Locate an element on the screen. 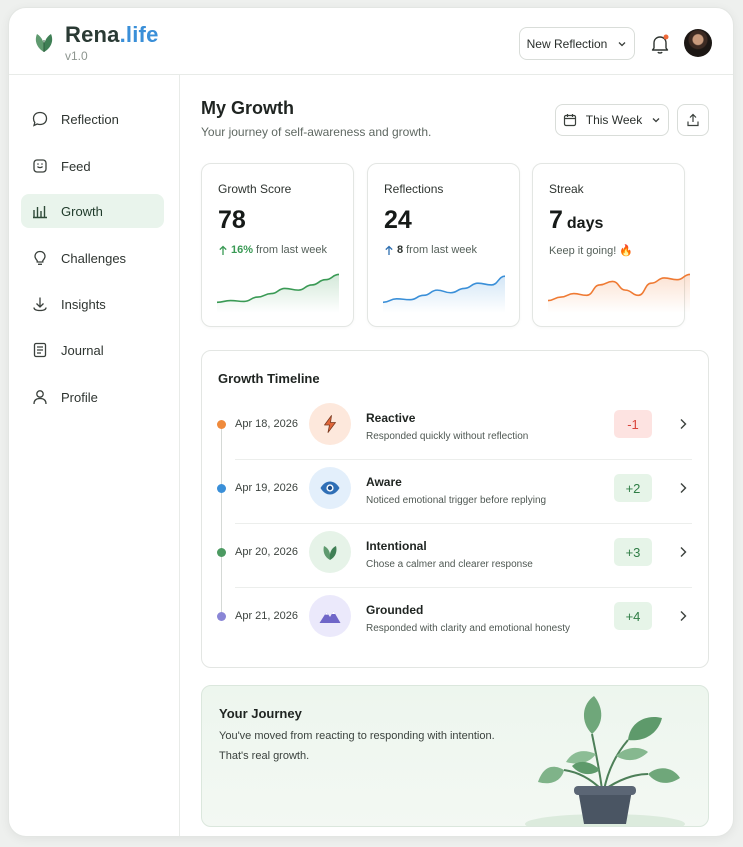  entry-date: Apr 19, 2026 is located at coordinates (266, 488).